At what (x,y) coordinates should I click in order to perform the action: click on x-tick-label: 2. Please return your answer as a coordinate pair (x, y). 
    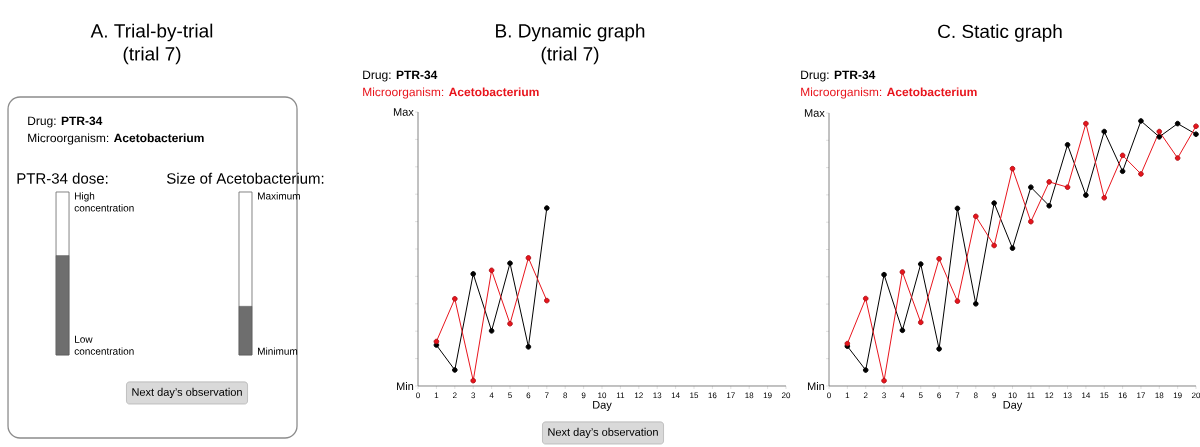
    Looking at the image, I should click on (865, 395).